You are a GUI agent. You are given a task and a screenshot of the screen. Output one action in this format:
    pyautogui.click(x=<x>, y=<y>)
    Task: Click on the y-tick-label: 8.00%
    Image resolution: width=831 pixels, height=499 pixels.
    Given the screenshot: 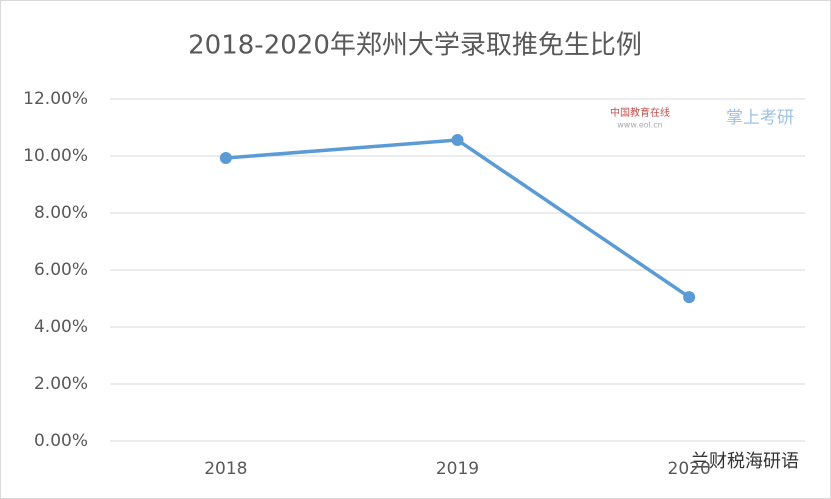 What is the action you would take?
    pyautogui.click(x=61, y=213)
    